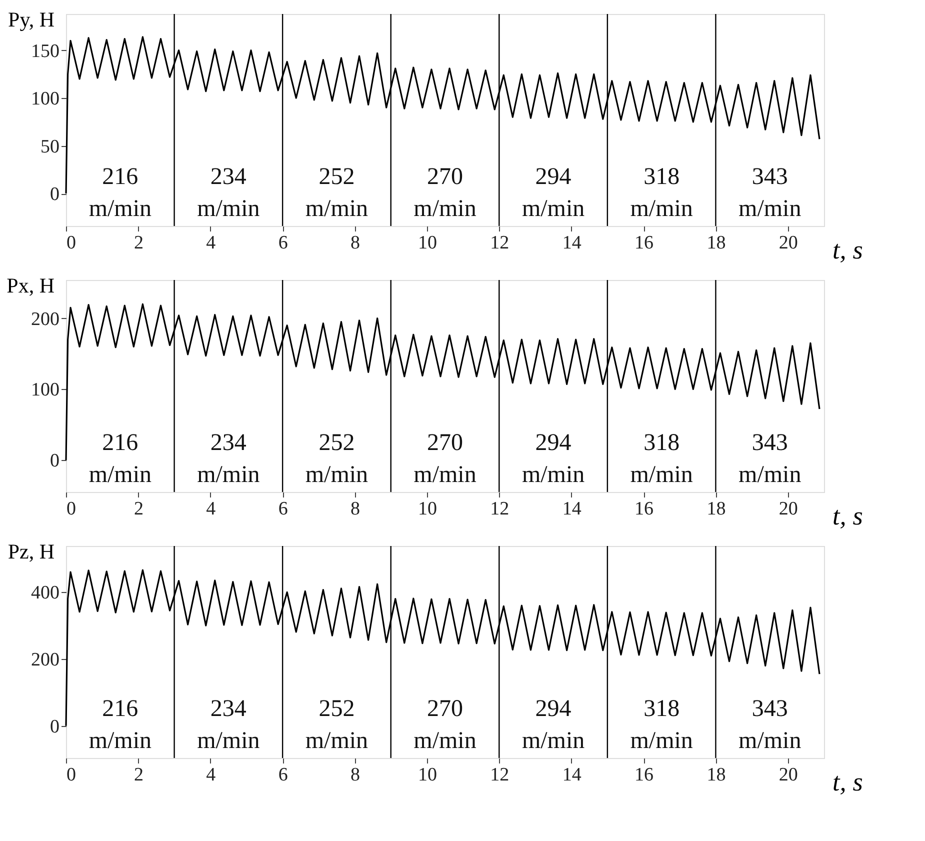 This screenshot has height=841, width=925. Describe the element at coordinates (31, 20) in the screenshot. I see `y-axis-title: Py, H` at that location.